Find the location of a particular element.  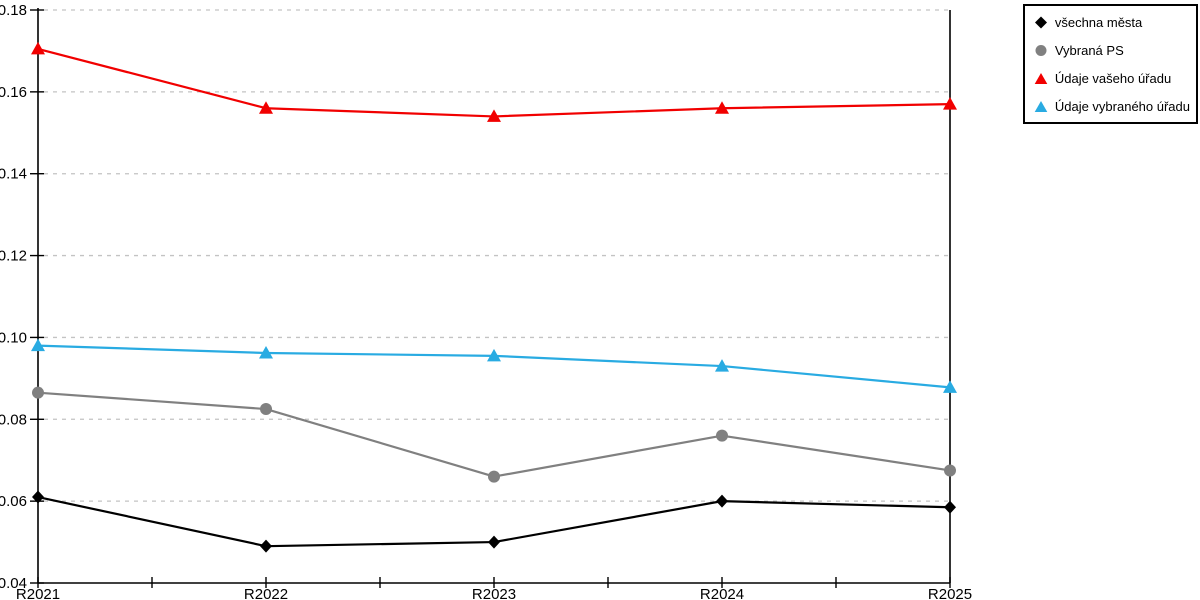

y-tick-label: 0.16 is located at coordinates (13, 92).